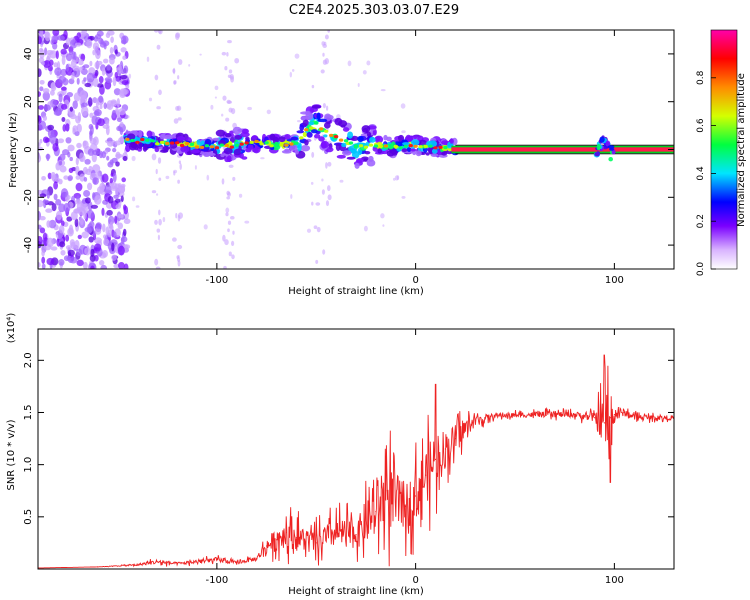  What do you see at coordinates (11, 328) in the screenshot?
I see `snr-scale-label: (x10⁴)` at bounding box center [11, 328].